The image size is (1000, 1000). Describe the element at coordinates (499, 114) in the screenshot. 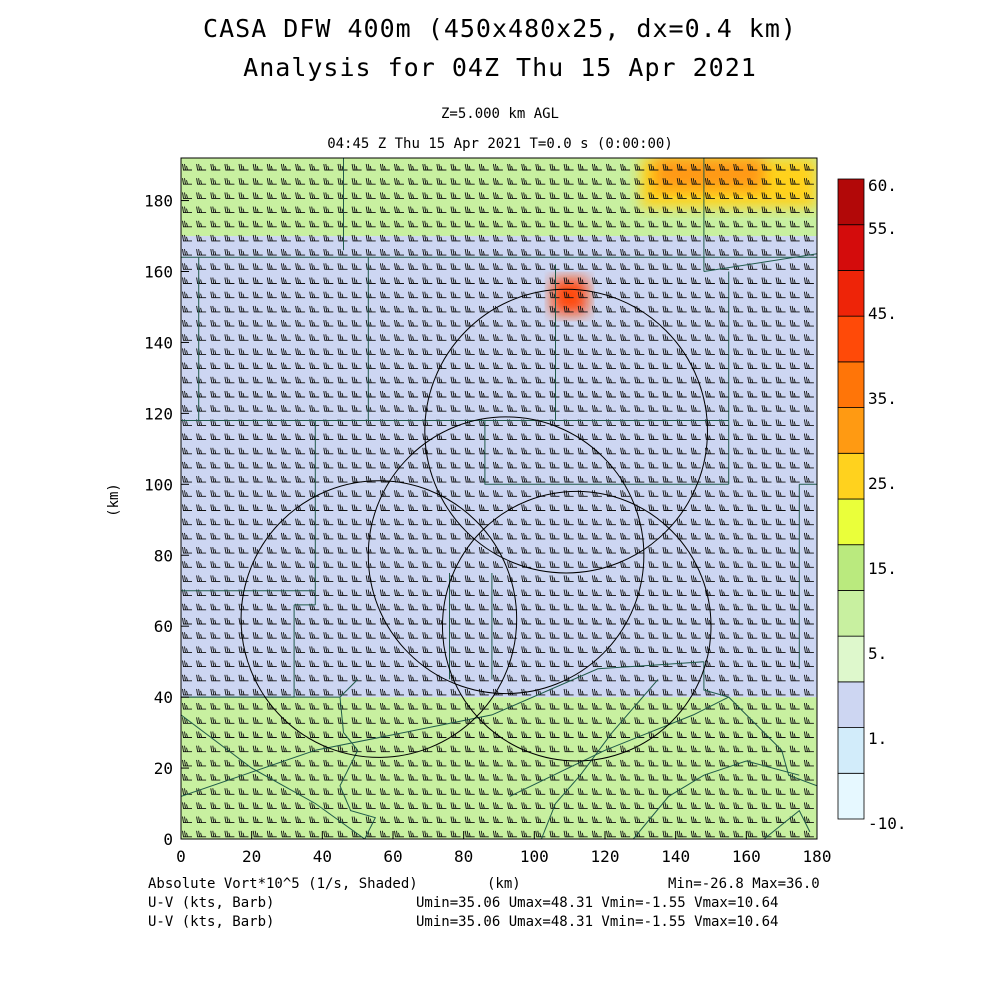

I see `level-label: Z=5.000 km AGL` at that location.